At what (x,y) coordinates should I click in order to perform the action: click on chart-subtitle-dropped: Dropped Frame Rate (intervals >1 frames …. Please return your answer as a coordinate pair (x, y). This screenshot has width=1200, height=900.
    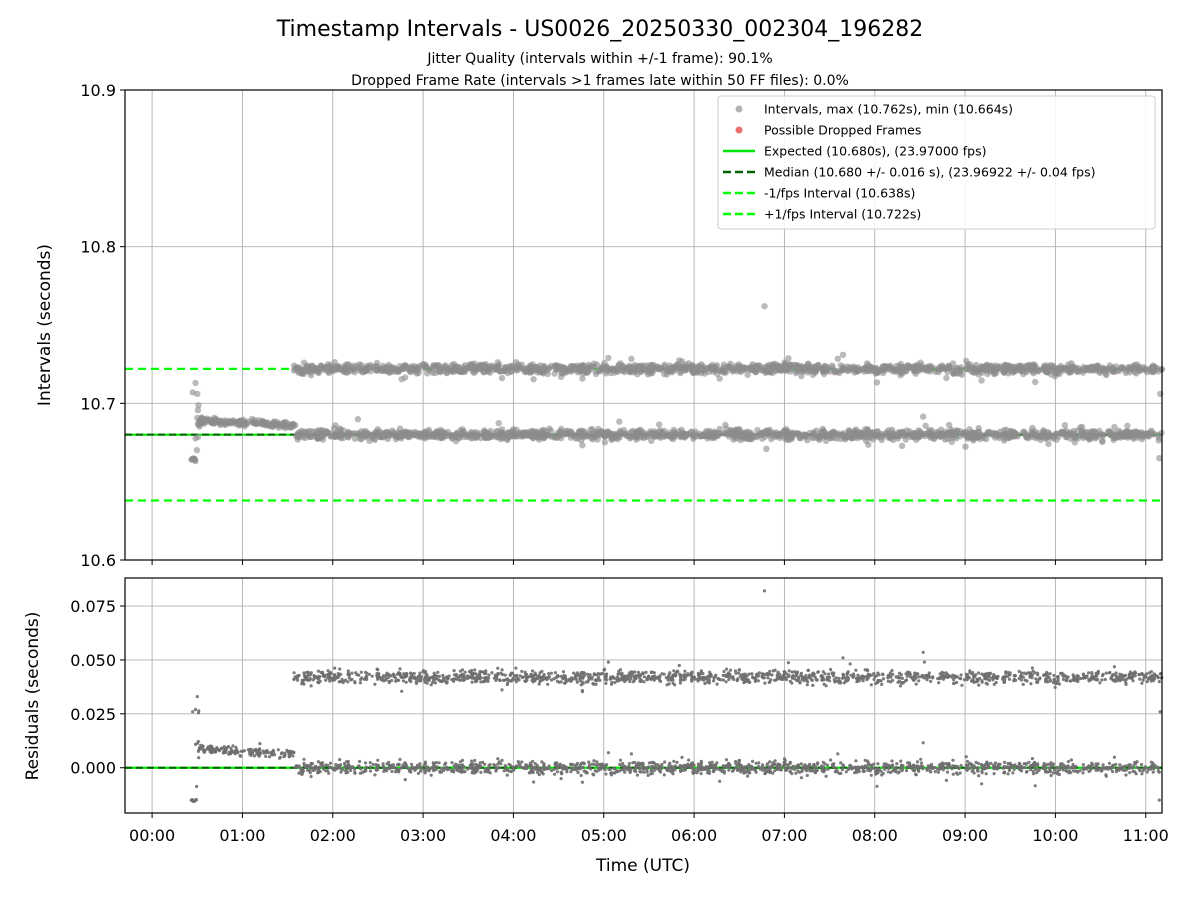
    Looking at the image, I should click on (600, 81).